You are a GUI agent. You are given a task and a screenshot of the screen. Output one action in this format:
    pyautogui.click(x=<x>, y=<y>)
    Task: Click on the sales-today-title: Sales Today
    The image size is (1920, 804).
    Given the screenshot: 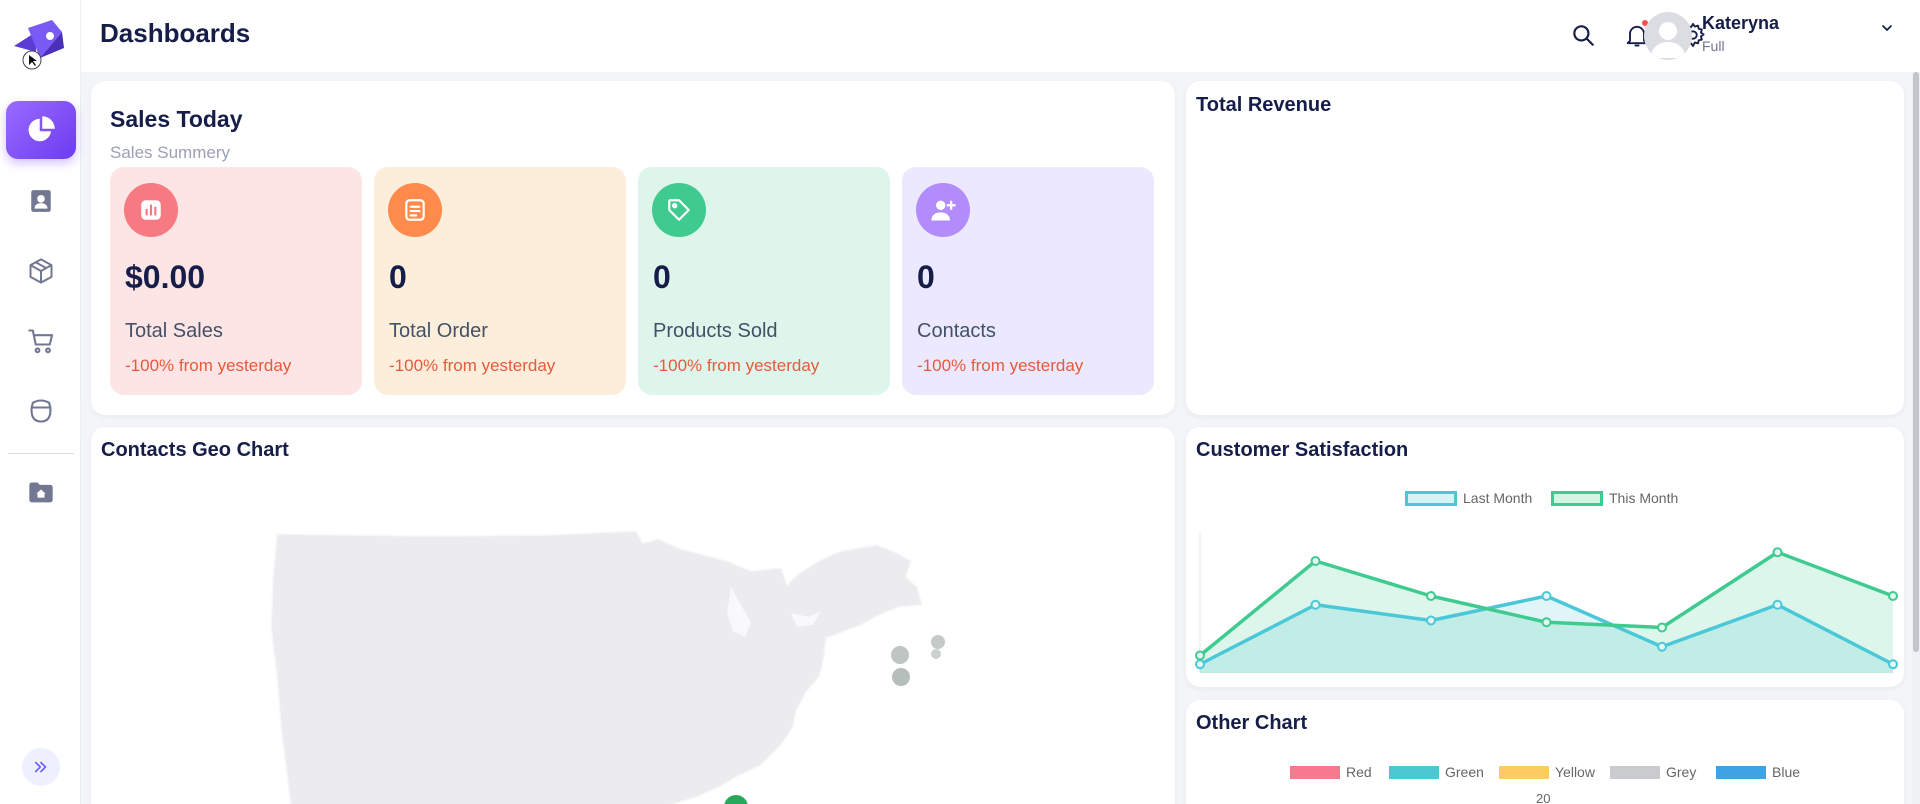 What is the action you would take?
    pyautogui.click(x=176, y=119)
    